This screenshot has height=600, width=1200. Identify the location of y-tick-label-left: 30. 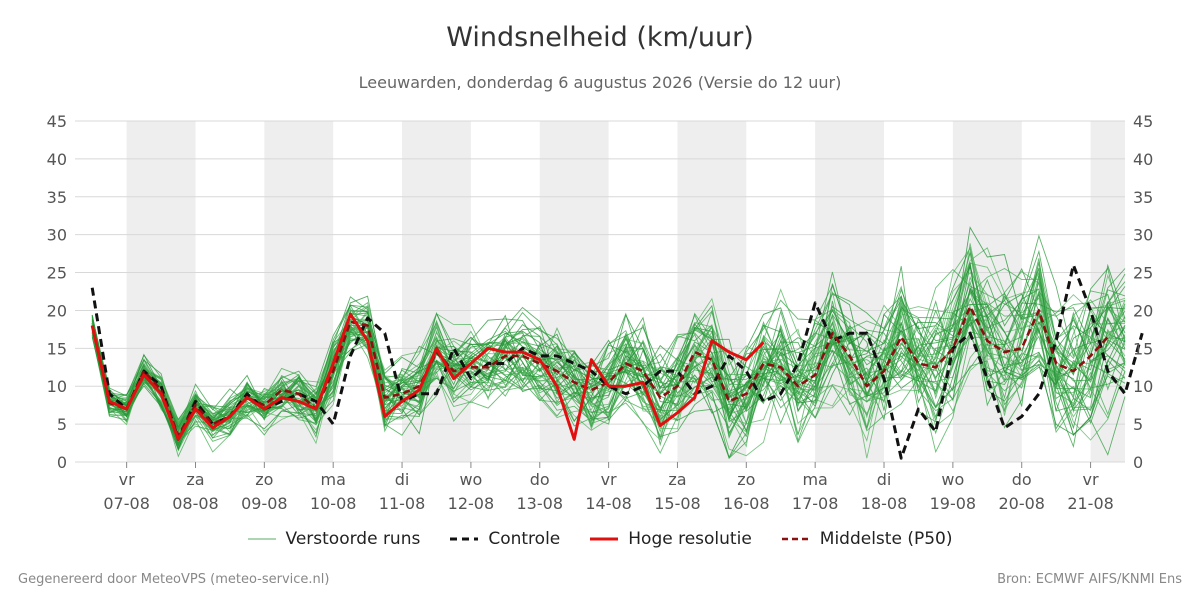
(57, 235).